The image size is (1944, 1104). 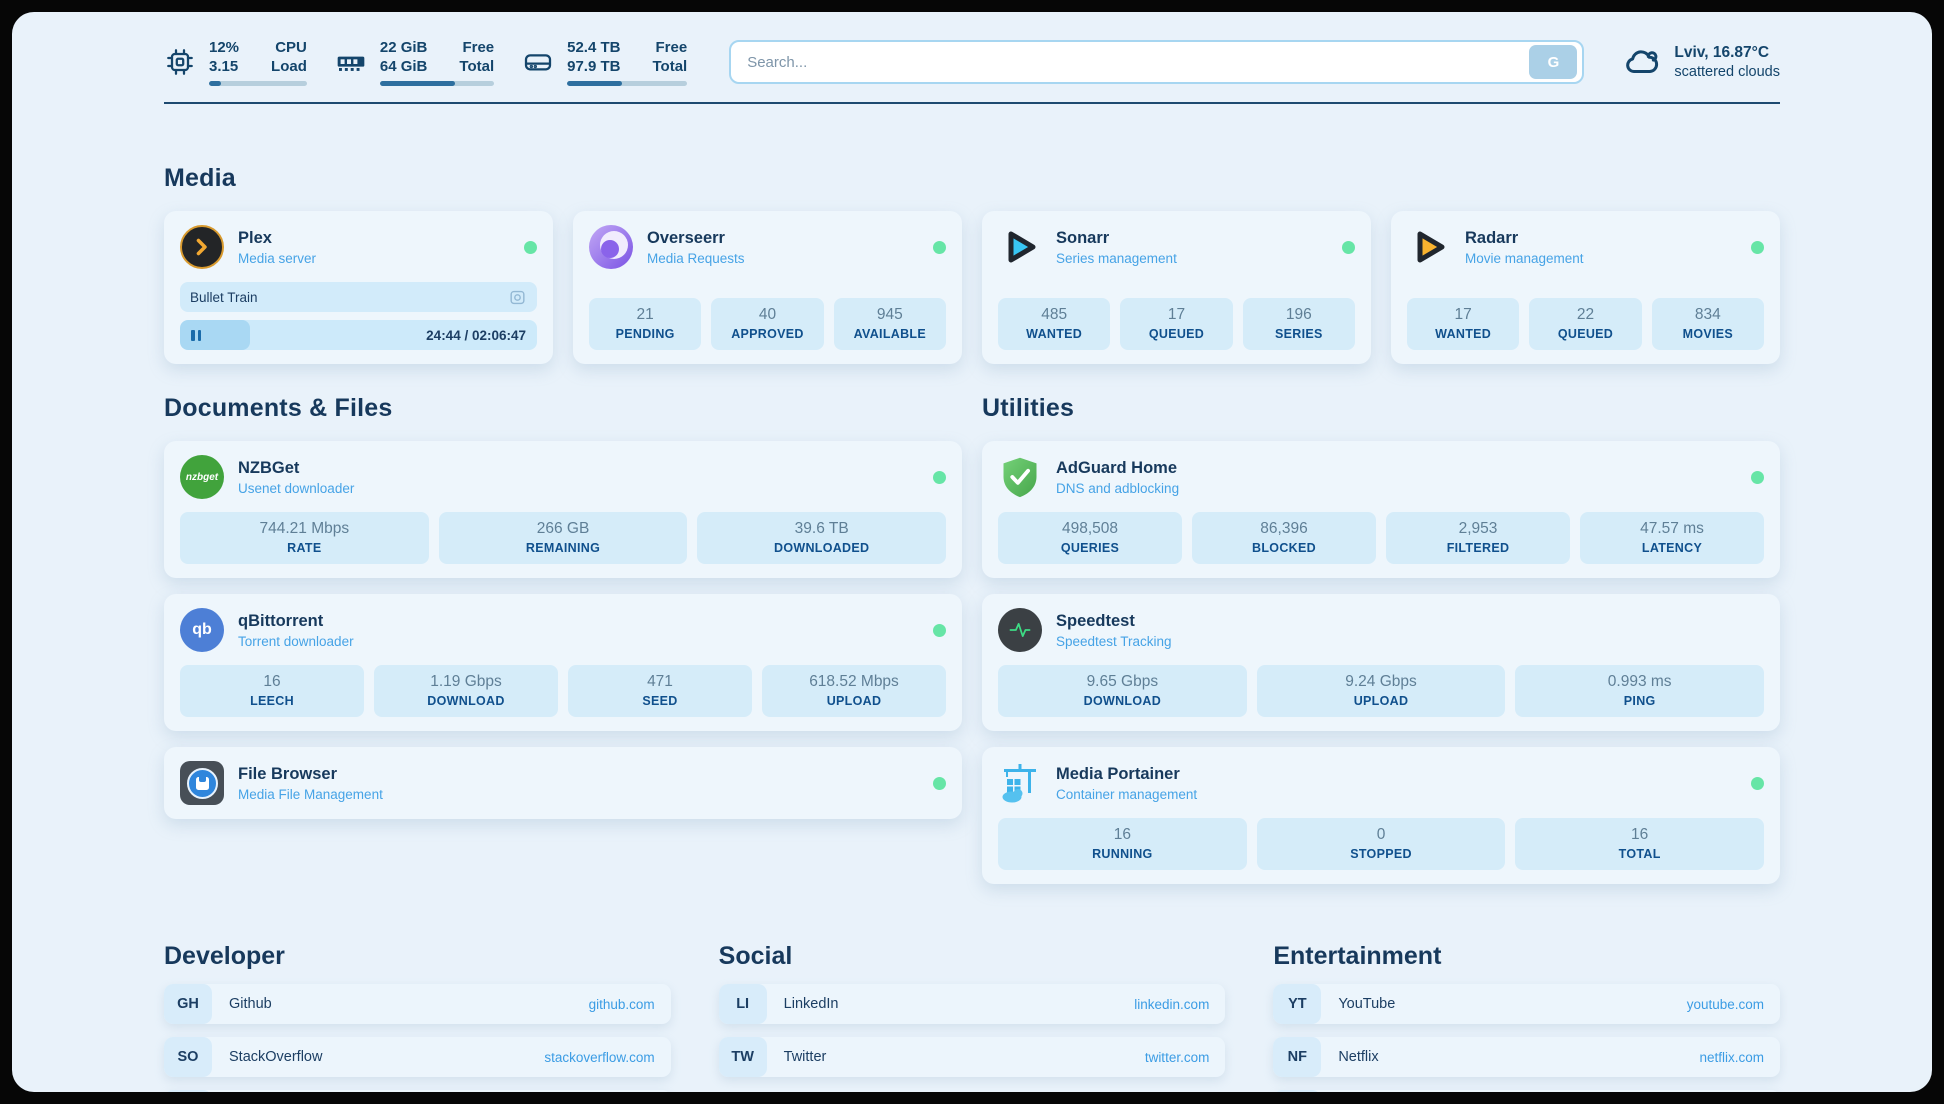 What do you see at coordinates (1478, 538) in the screenshot?
I see `adguard-stat-filtered: 2,953 FILTERED` at bounding box center [1478, 538].